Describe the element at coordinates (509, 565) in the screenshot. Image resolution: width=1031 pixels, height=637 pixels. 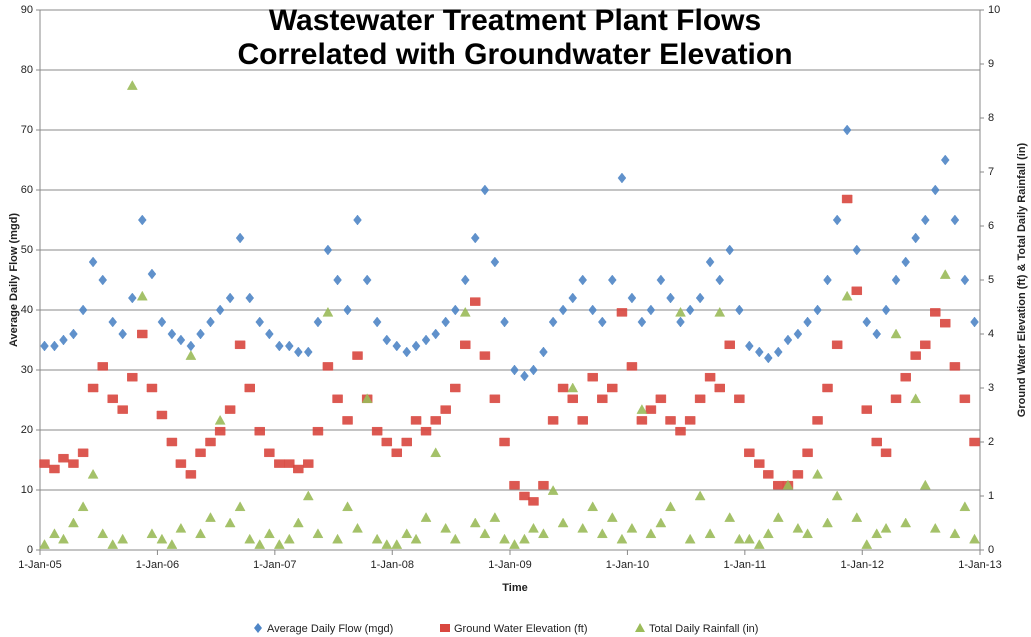
I see `x-tick-label: 1-Jan-09` at that location.